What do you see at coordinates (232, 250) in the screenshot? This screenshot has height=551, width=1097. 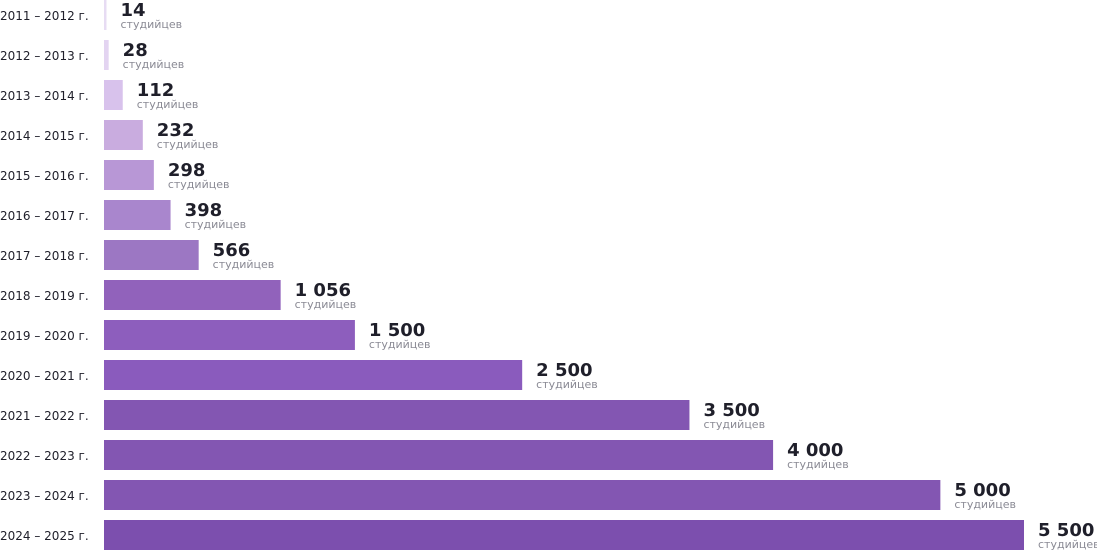 I see `value-label: 566` at bounding box center [232, 250].